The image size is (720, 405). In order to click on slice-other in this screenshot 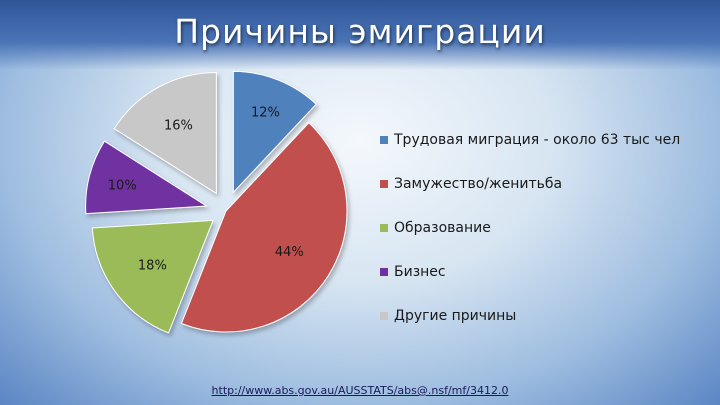, I will do `click(165, 133)`.